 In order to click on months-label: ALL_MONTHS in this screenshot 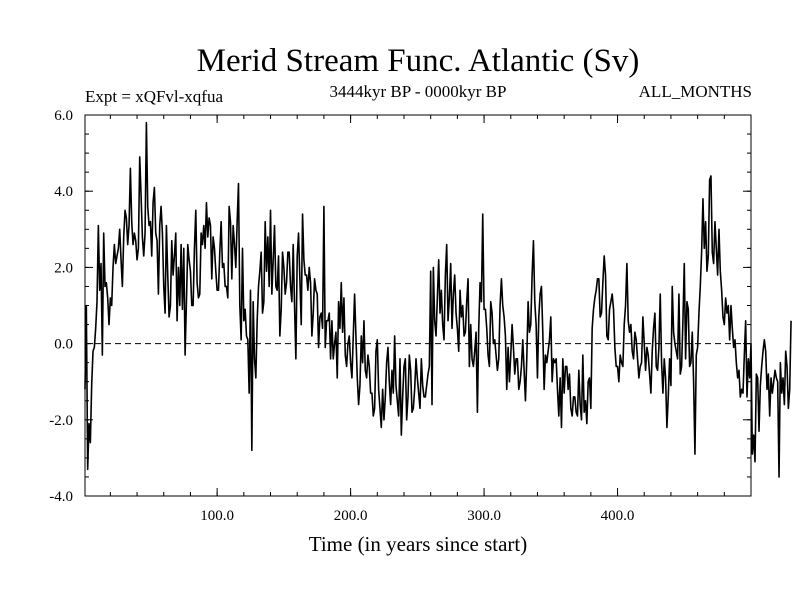, I will do `click(695, 91)`.